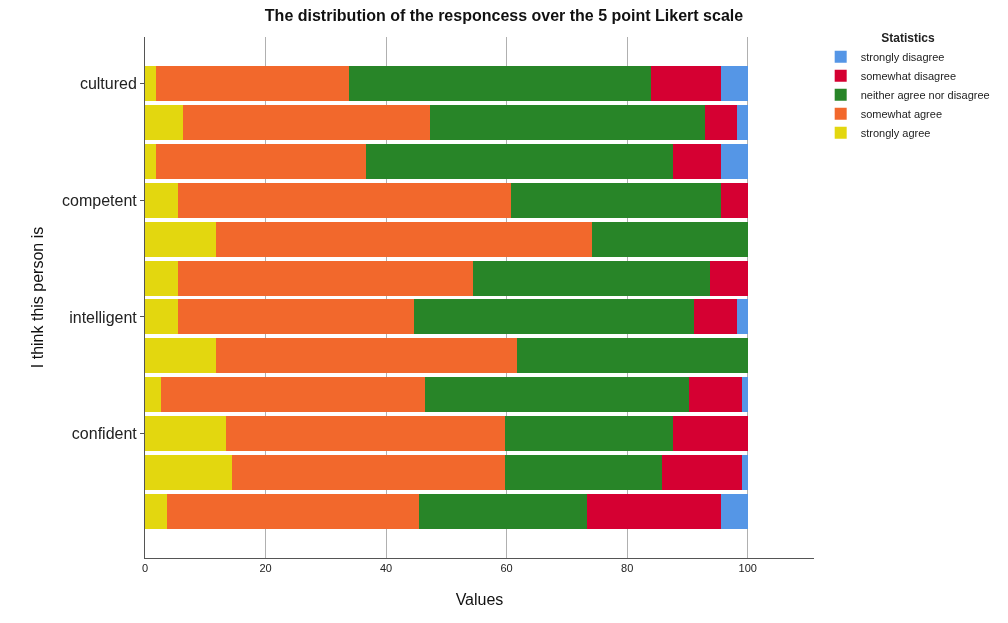 The height and width of the screenshot is (623, 1008). Describe the element at coordinates (747, 568) in the screenshot. I see `x-tick-label: 100` at that location.